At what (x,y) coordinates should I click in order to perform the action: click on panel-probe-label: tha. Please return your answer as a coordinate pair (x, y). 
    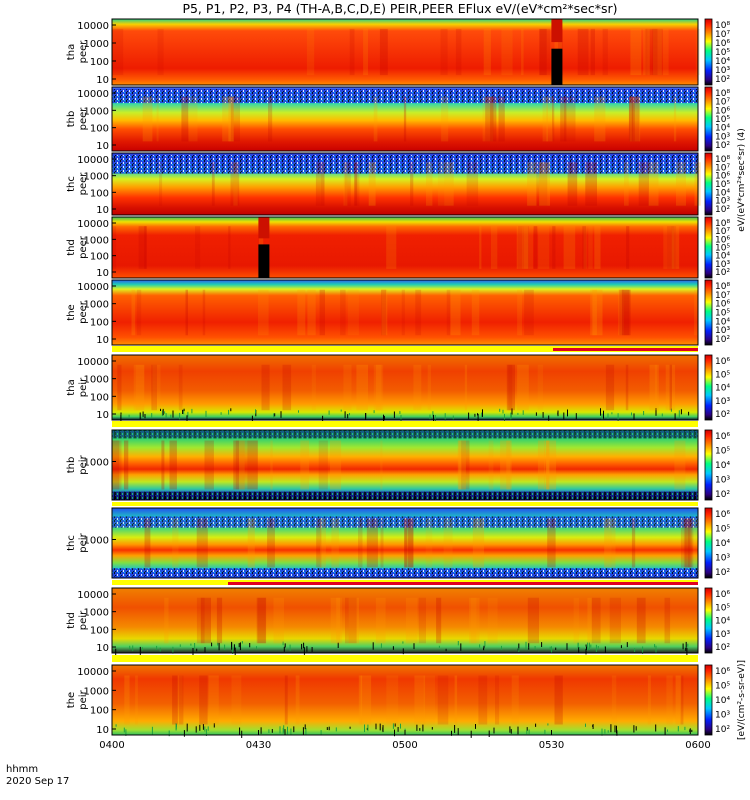
    Looking at the image, I should click on (71, 52).